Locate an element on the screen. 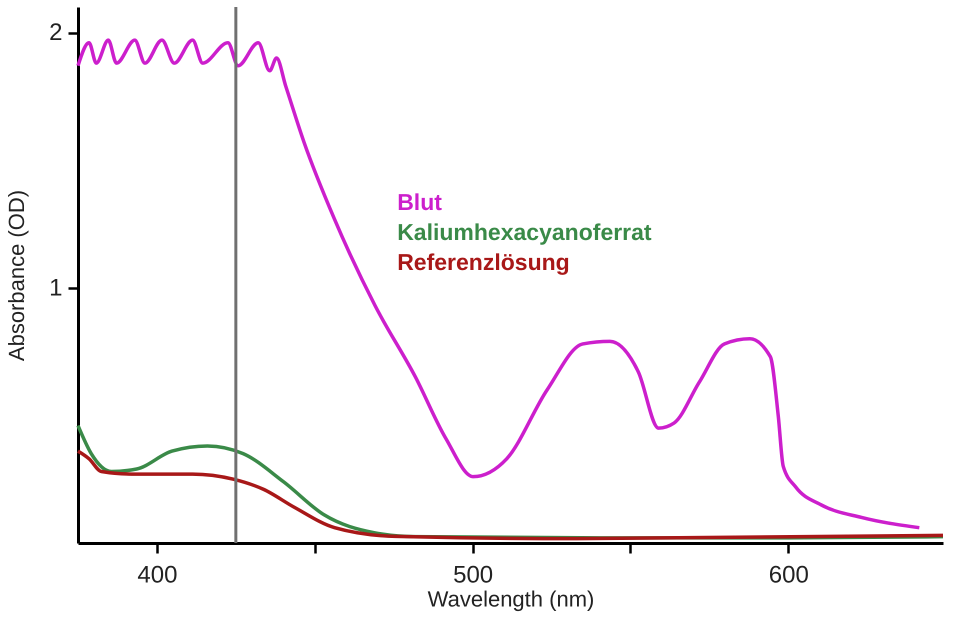 The image size is (965, 630). y-tick-label: 2 is located at coordinates (55, 32).